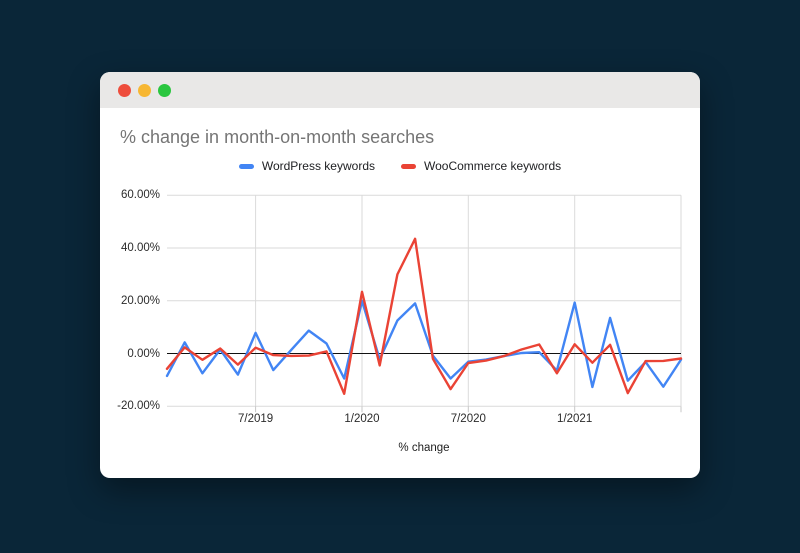 The image size is (800, 553). What do you see at coordinates (144, 90) in the screenshot?
I see `minimize-button` at bounding box center [144, 90].